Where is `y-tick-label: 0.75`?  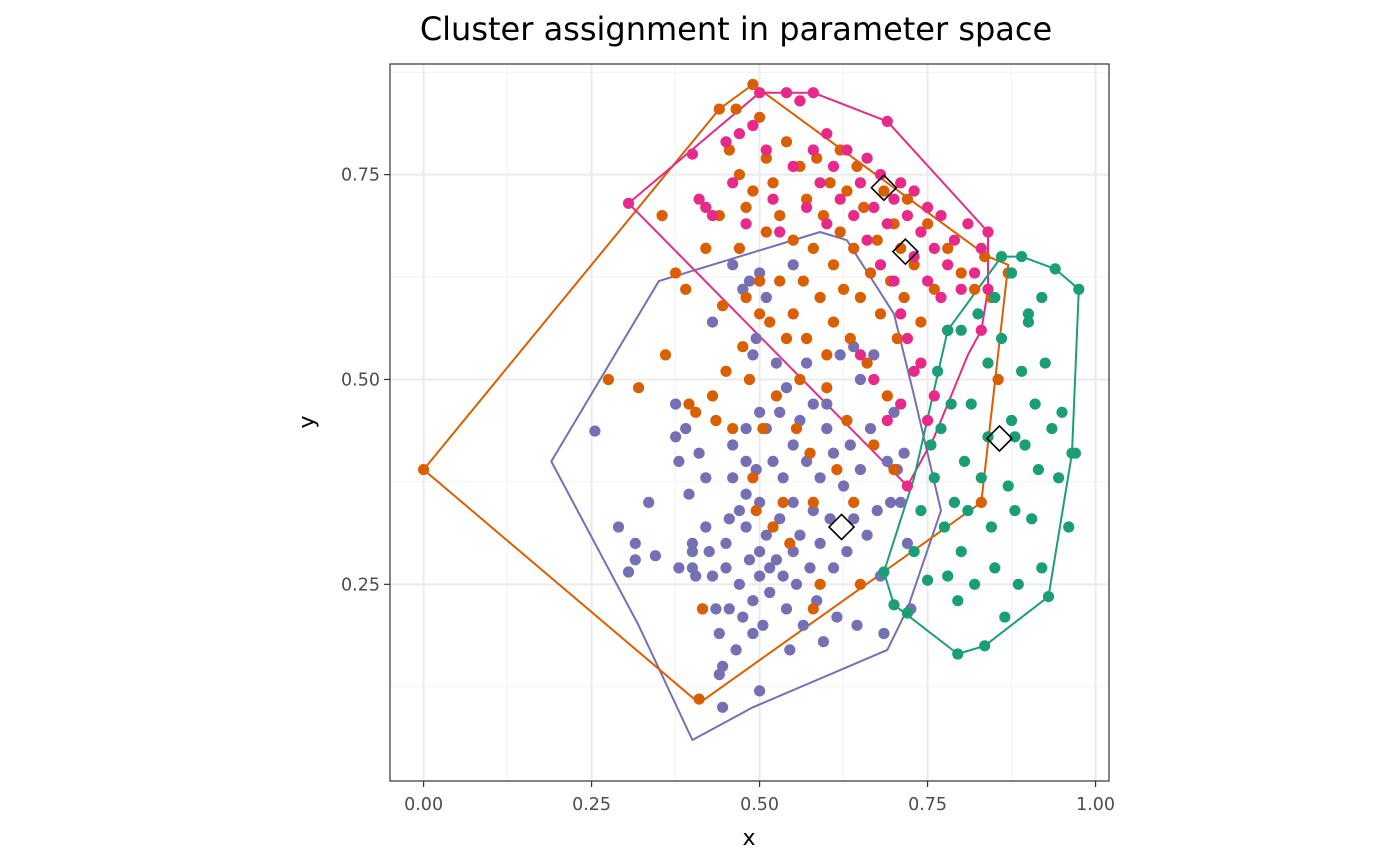 y-tick-label: 0.75 is located at coordinates (360, 176).